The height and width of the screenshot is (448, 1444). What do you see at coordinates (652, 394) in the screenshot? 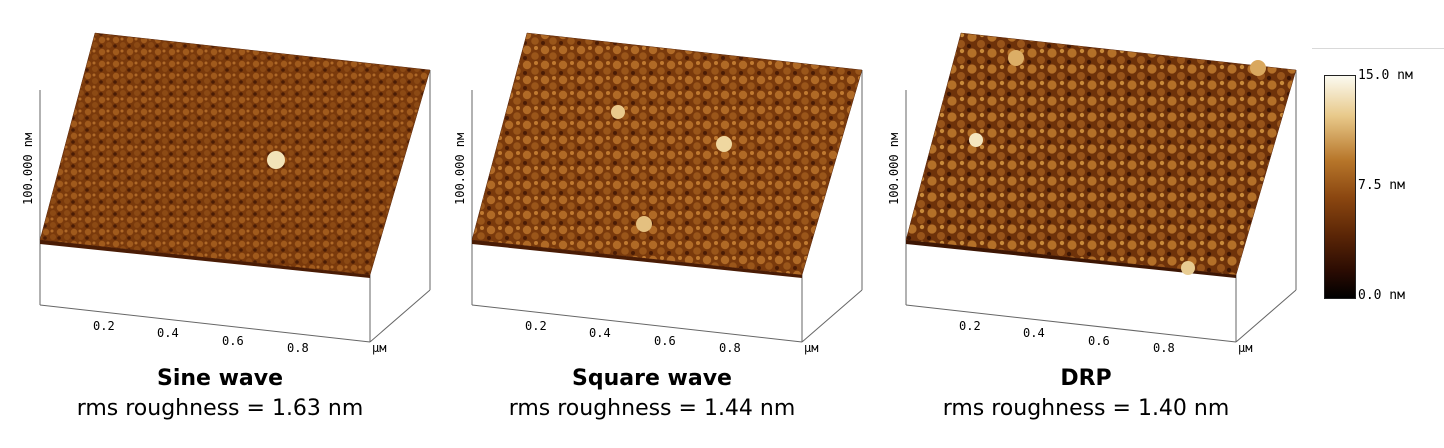
I see `caption-square: Square wave rms roughness = 1.44 nm` at bounding box center [652, 394].